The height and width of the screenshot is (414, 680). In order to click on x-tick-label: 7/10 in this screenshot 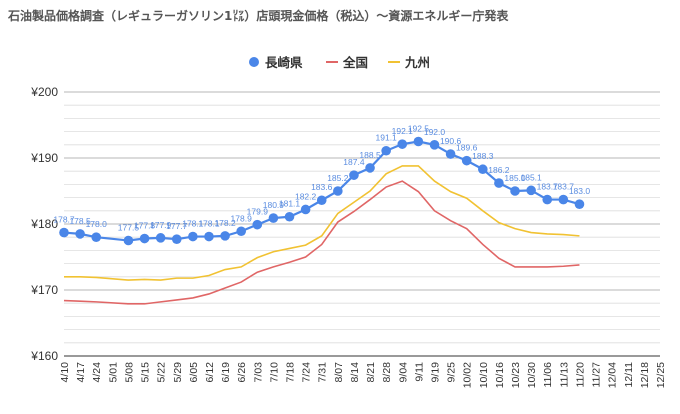, I will do `click(274, 372)`.